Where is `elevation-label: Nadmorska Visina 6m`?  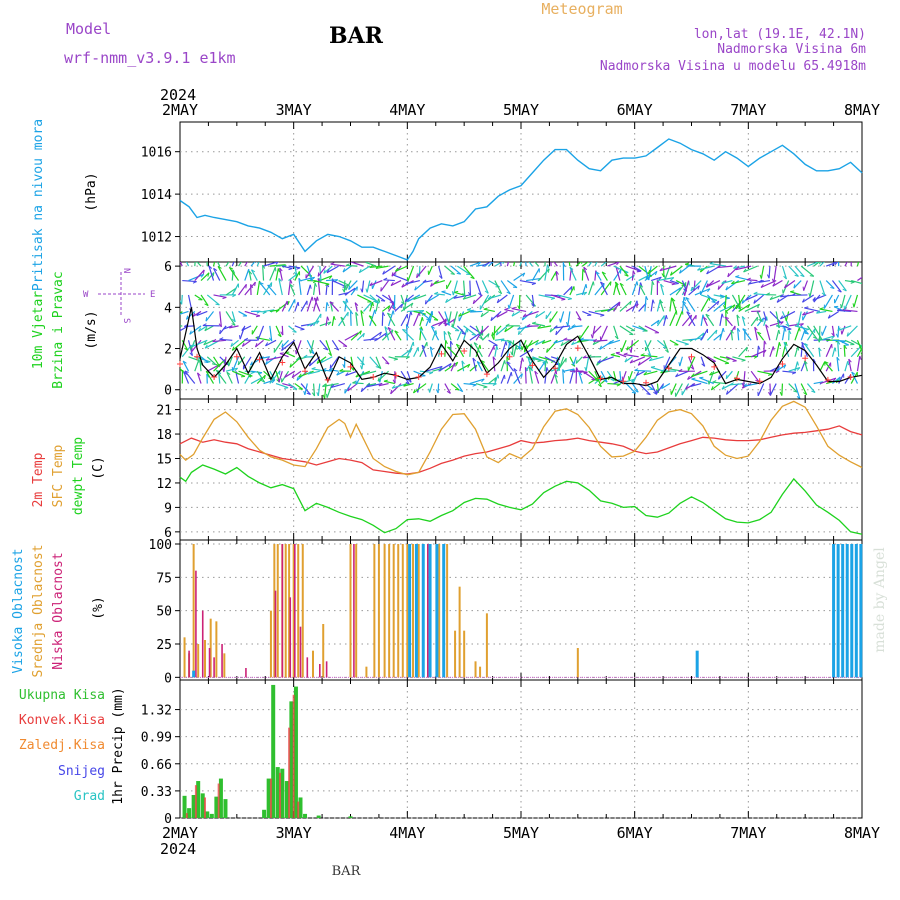
elevation-label: Nadmorska Visina 6m is located at coordinates (791, 49).